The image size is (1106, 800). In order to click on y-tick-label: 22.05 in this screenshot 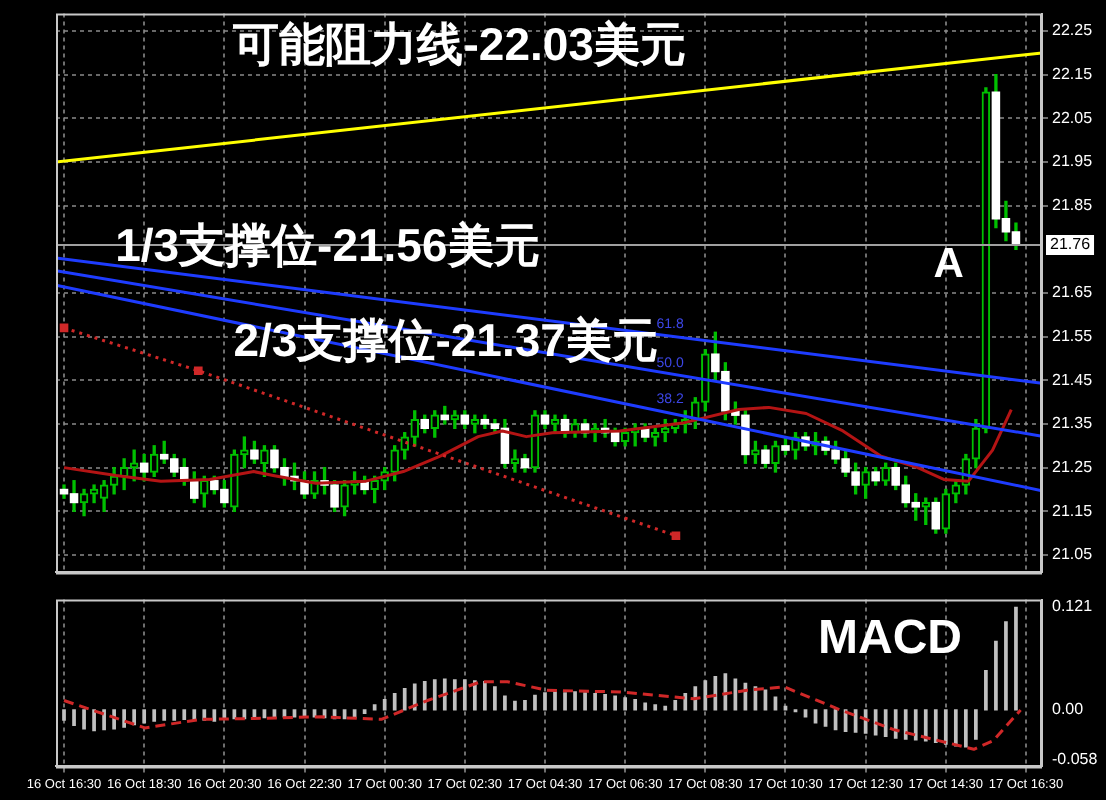, I will do `click(1073, 117)`.